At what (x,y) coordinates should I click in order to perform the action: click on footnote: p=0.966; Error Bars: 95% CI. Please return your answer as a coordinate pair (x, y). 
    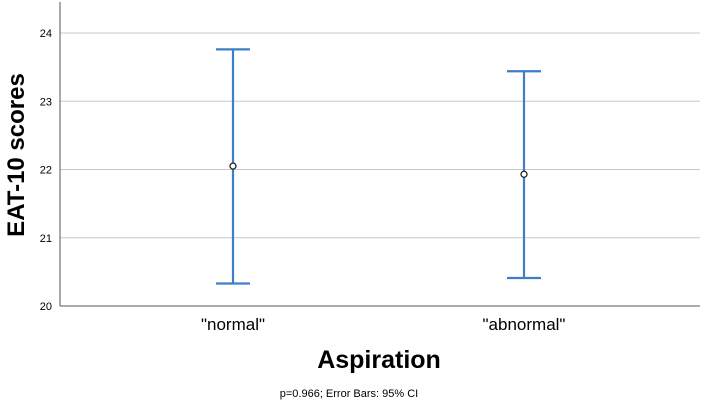
    Looking at the image, I should click on (349, 394).